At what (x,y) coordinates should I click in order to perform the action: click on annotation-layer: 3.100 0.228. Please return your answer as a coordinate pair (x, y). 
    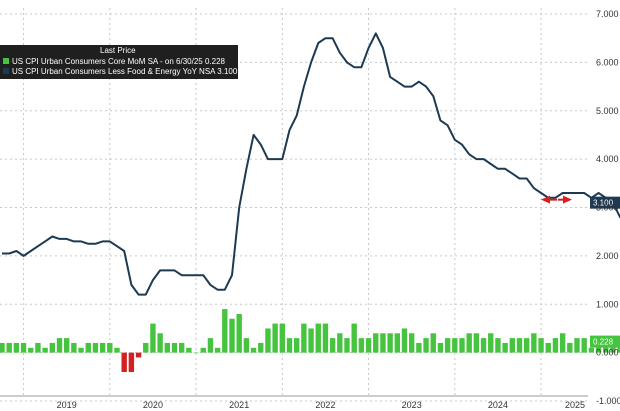
    Looking at the image, I should click on (580, 271).